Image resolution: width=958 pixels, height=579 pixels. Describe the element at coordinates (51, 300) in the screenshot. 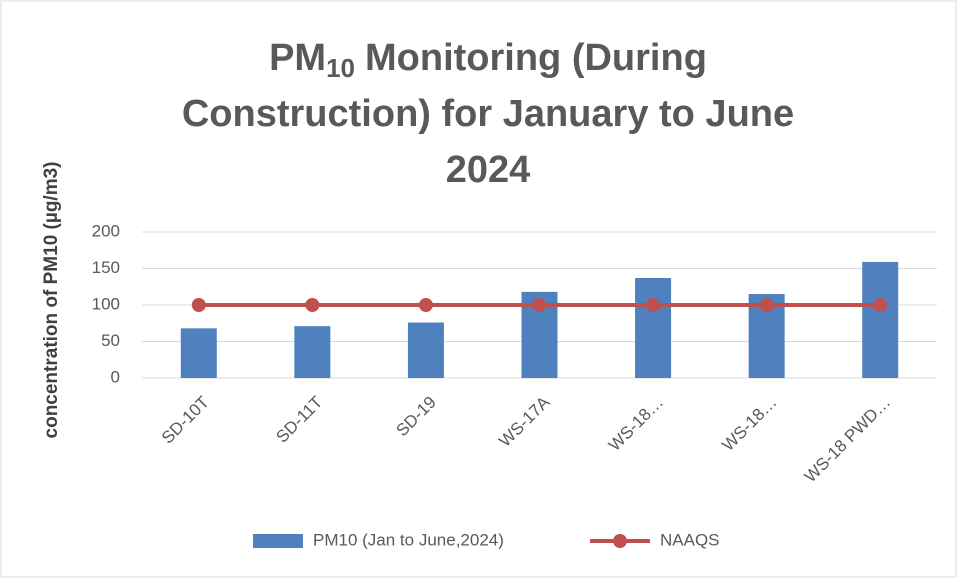

I see `y-axis-label: concentration of PM10 (µg/m3)` at that location.